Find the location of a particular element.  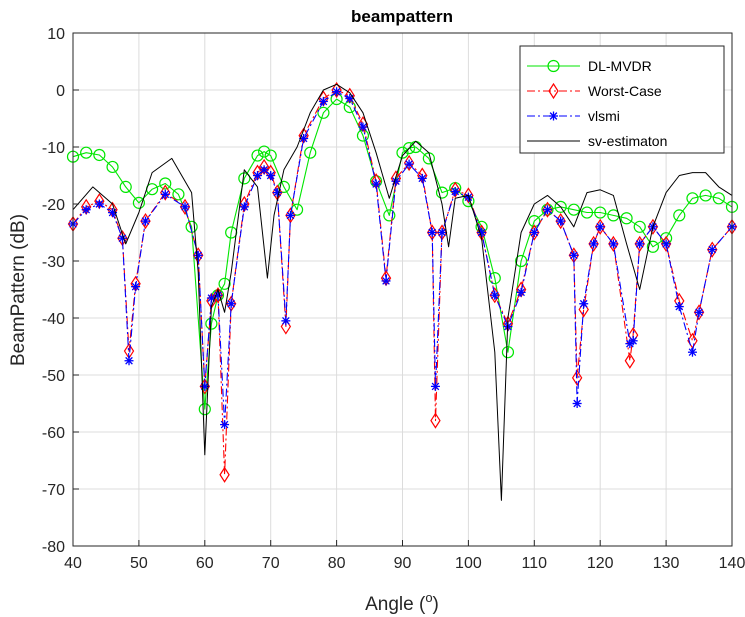

x-tick-label: 140 is located at coordinates (732, 563).